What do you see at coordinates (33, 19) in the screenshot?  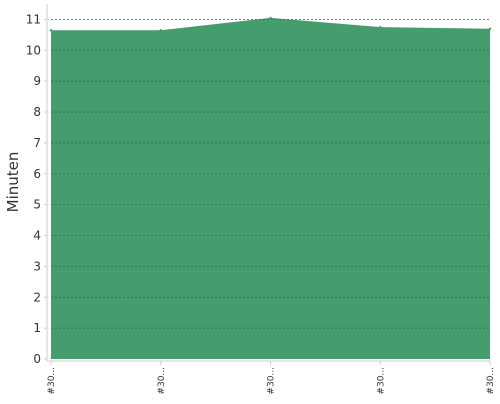 I see `y-tick-label: 11` at bounding box center [33, 19].